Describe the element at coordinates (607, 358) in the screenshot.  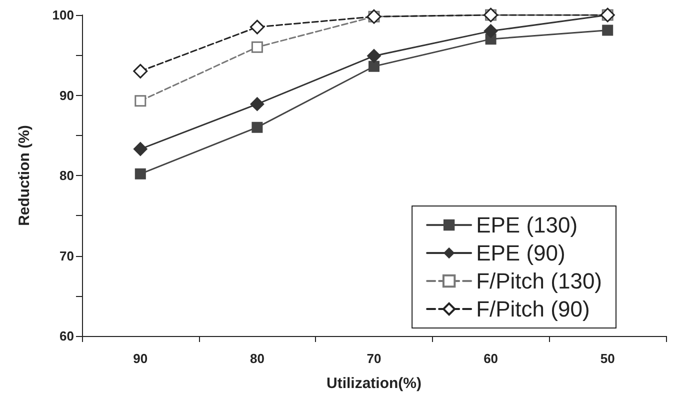
I see `x-tick-label: 50` at that location.